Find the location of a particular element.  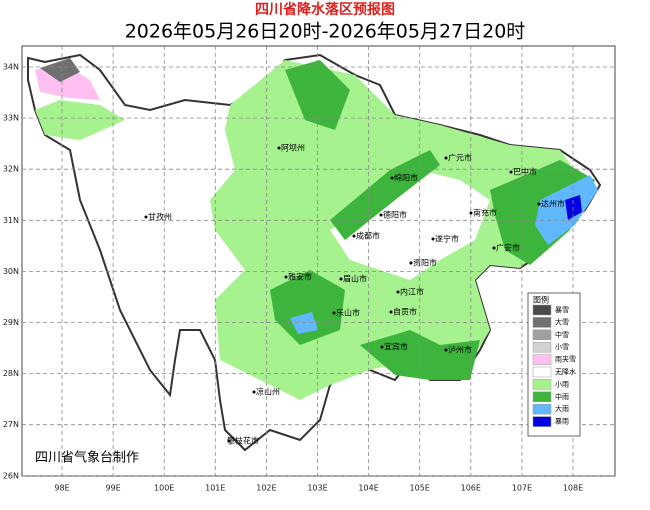

city-label: 资阳市 is located at coordinates (425, 263).